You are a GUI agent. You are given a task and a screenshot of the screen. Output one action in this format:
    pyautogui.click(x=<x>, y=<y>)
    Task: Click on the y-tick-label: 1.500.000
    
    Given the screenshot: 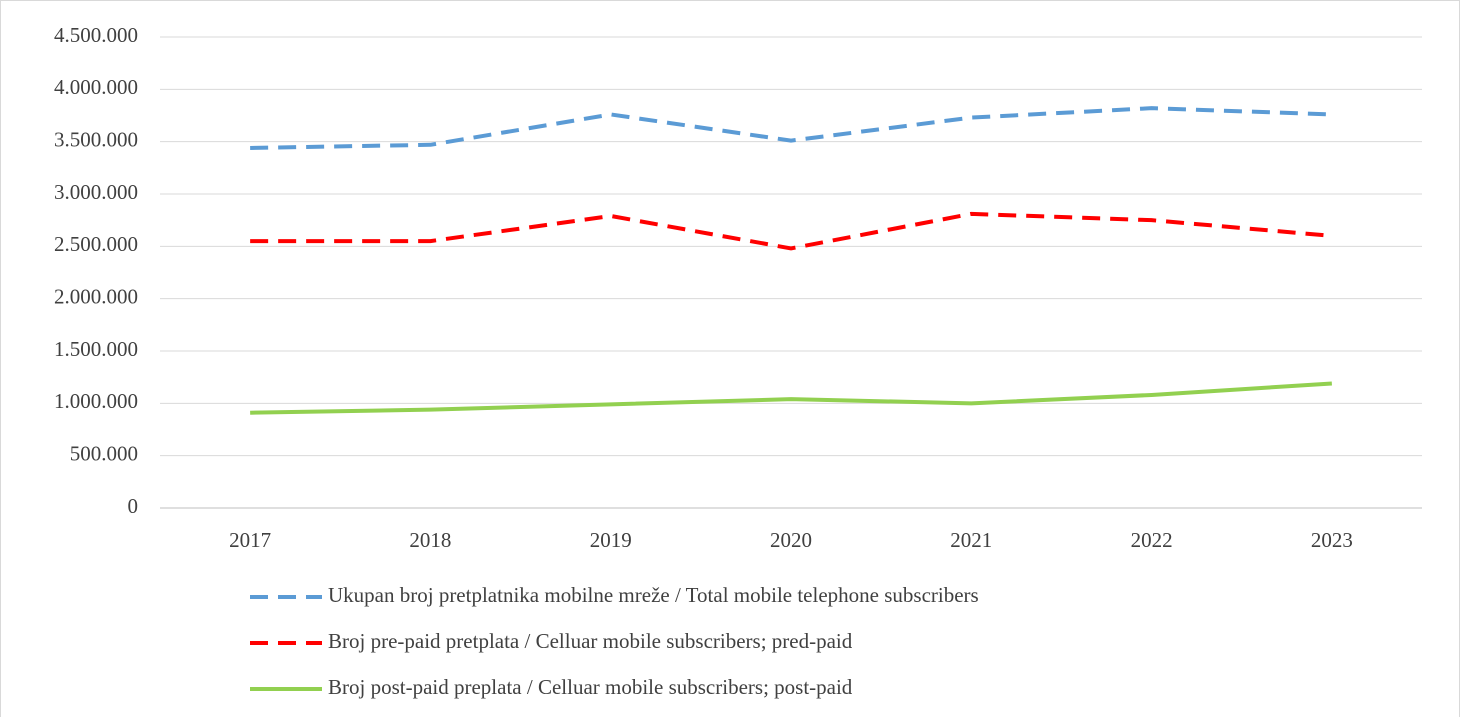 What is the action you would take?
    pyautogui.click(x=96, y=349)
    